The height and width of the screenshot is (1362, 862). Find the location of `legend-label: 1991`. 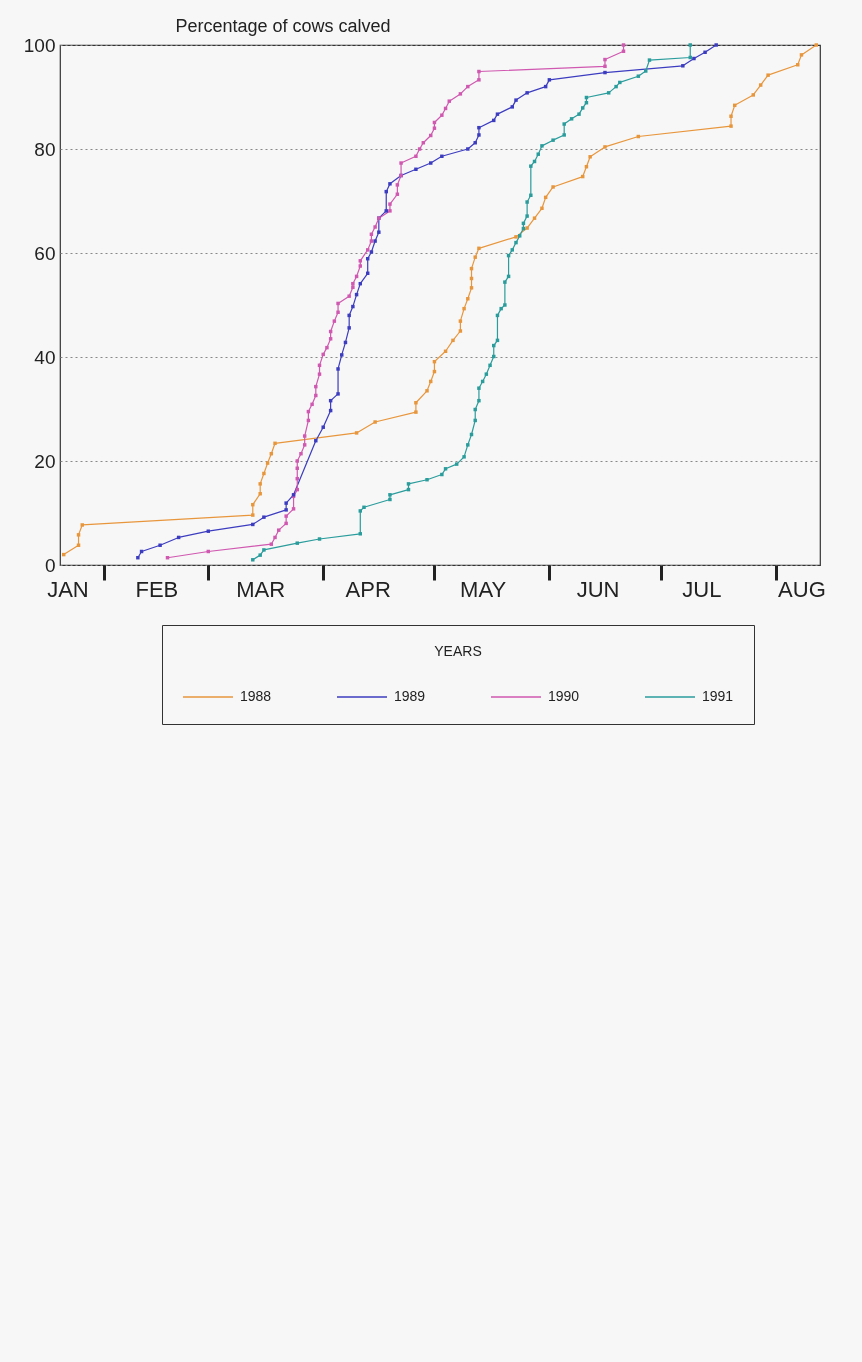

legend-label: 1991 is located at coordinates (718, 696).